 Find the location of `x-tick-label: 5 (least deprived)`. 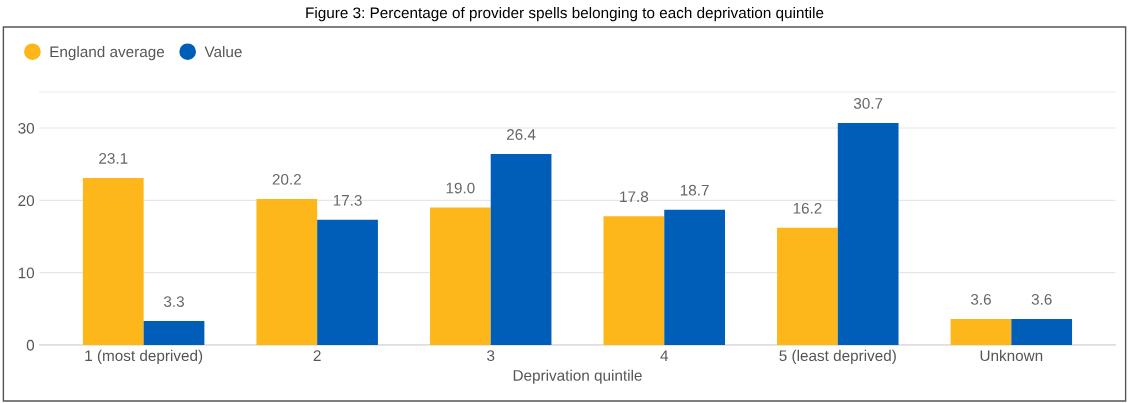

x-tick-label: 5 (least deprived) is located at coordinates (837, 357).